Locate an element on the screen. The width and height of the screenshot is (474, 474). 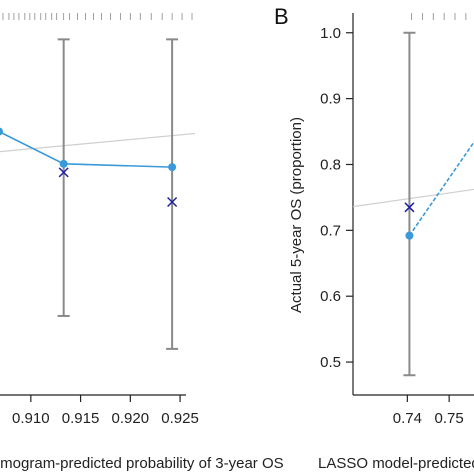
panel-b-y-tick-label: 0.7 is located at coordinates (330, 230).